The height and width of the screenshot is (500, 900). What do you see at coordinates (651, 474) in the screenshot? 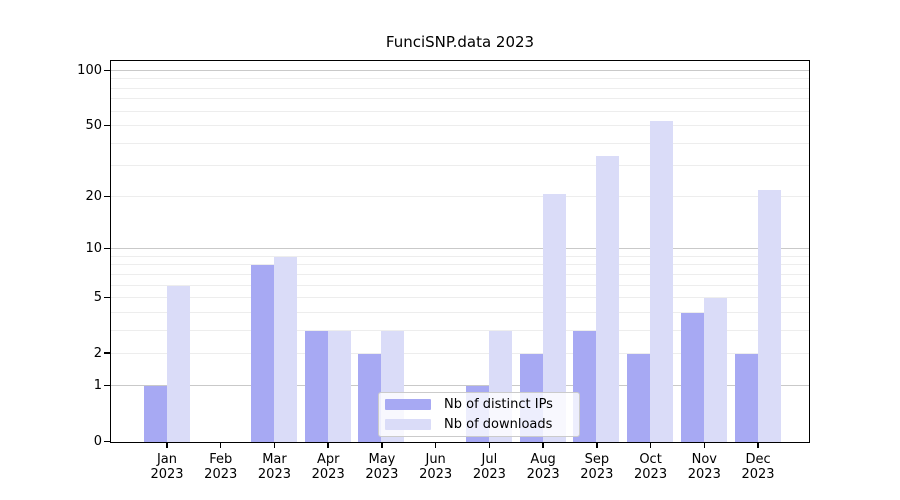
I see `xtick-year-oct: 2023` at bounding box center [651, 474].